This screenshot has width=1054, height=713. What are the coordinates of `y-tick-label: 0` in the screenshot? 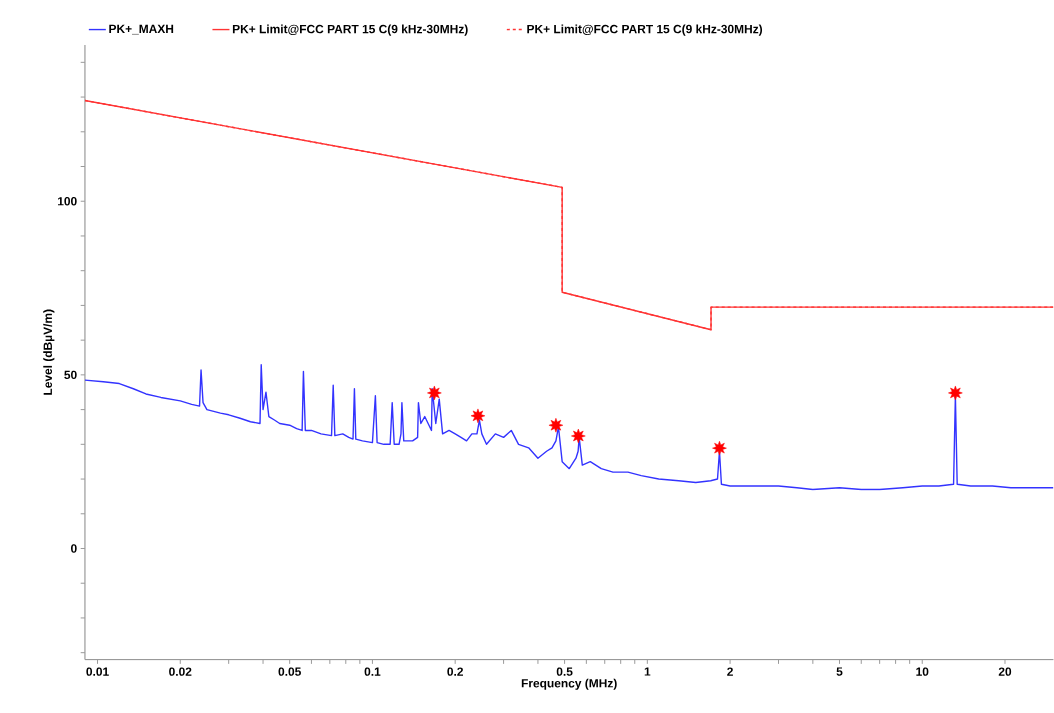 It's located at (74, 548).